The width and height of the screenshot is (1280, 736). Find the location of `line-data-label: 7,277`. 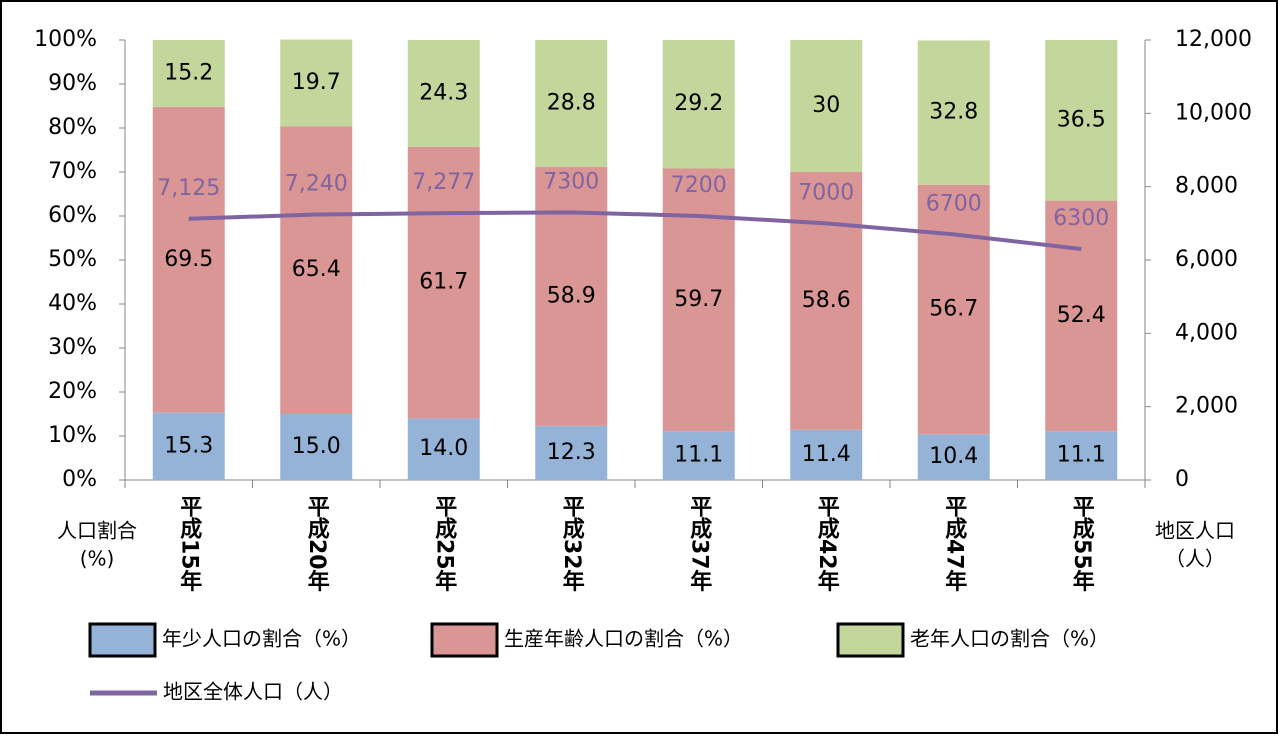

line-data-label: 7,277 is located at coordinates (443, 182).